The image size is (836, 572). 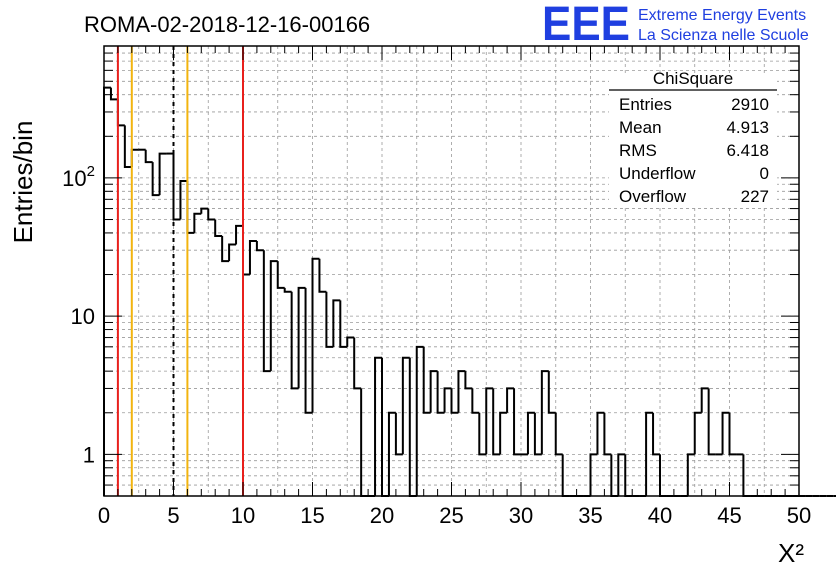 What do you see at coordinates (799, 515) in the screenshot?
I see `x-tick-label: 50` at bounding box center [799, 515].